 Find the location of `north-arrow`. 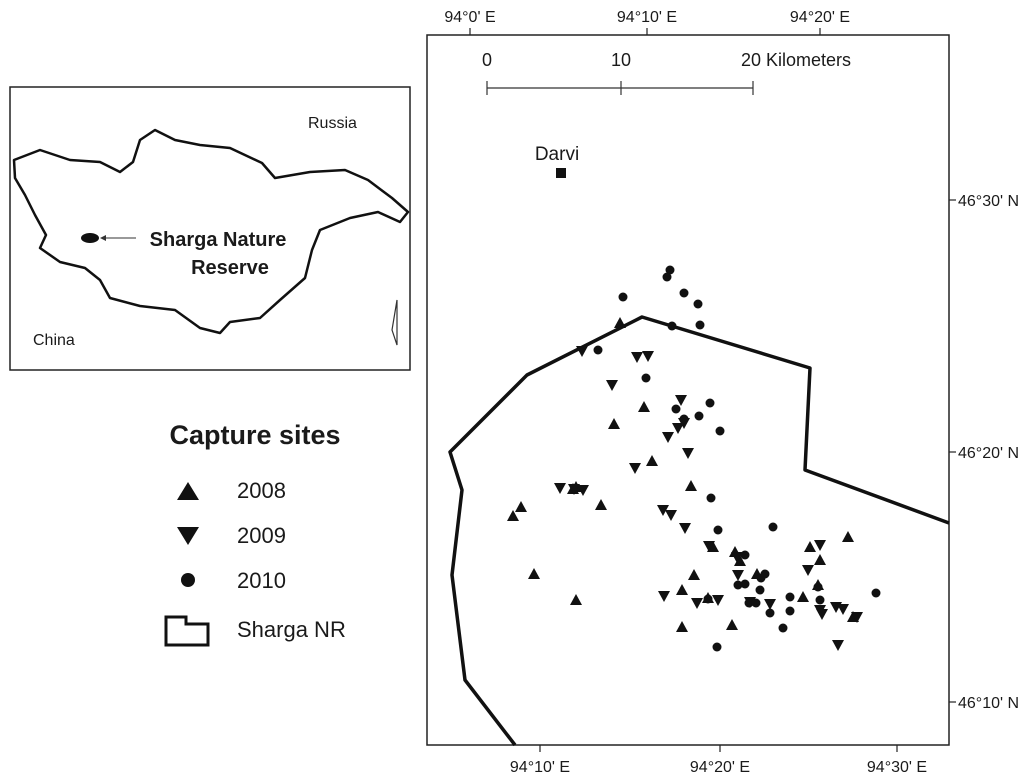

north-arrow is located at coordinates (394, 322).